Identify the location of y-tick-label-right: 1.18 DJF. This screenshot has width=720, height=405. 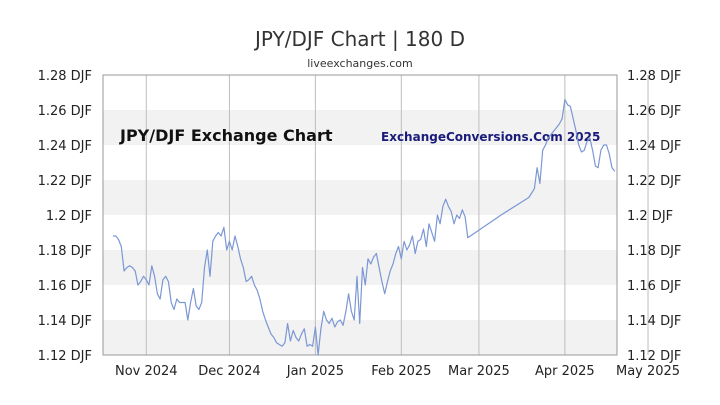
(654, 251).